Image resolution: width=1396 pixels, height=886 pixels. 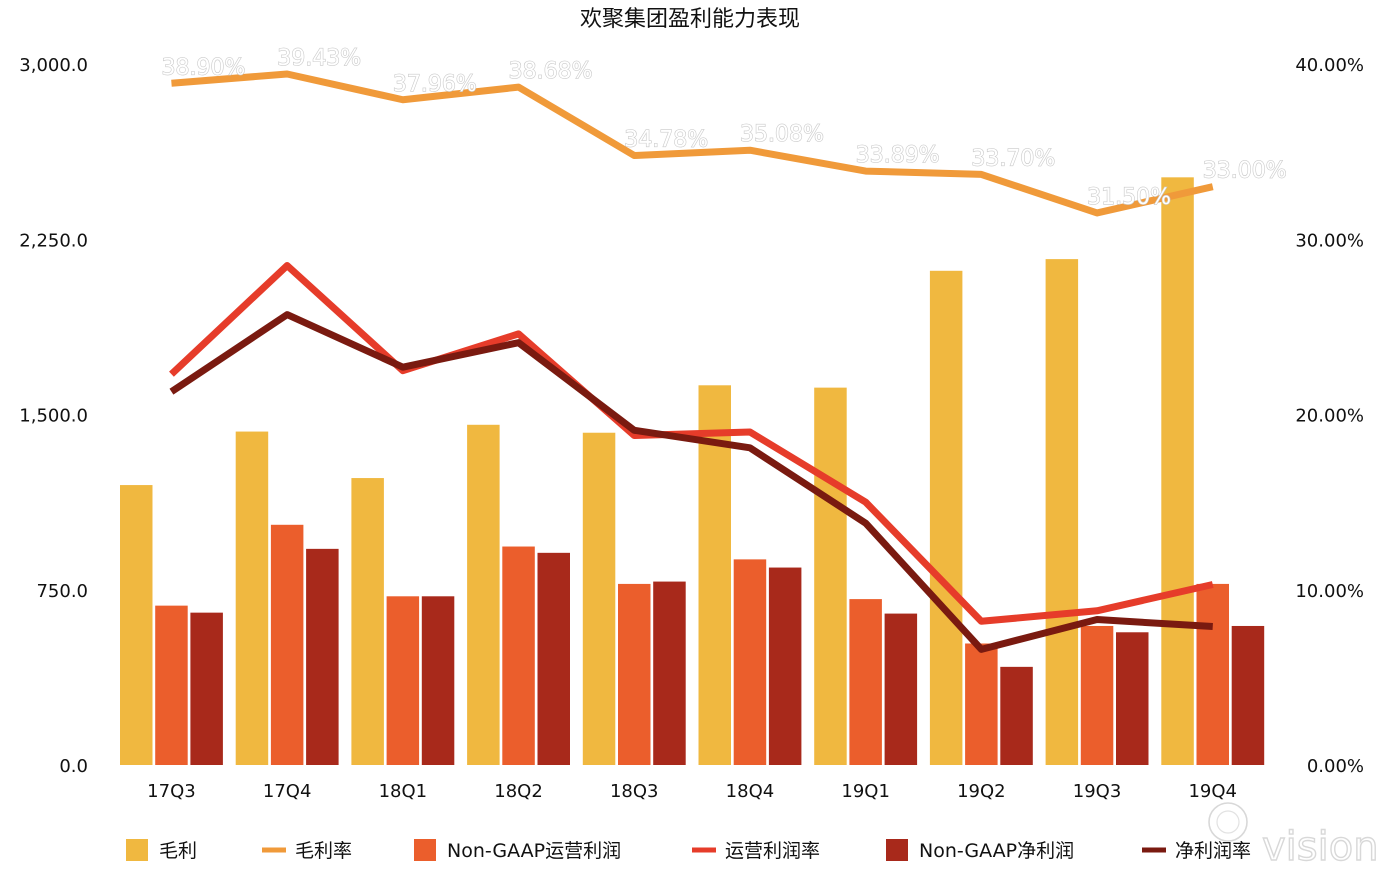 What do you see at coordinates (319, 58) in the screenshot?
I see `gross-margin-data-label: 39.43%` at bounding box center [319, 58].